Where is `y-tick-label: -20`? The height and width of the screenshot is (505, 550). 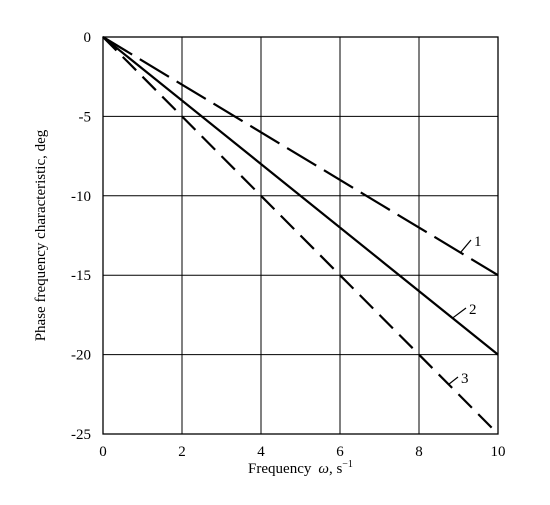
y-tick-label: -20 is located at coordinates (81, 356).